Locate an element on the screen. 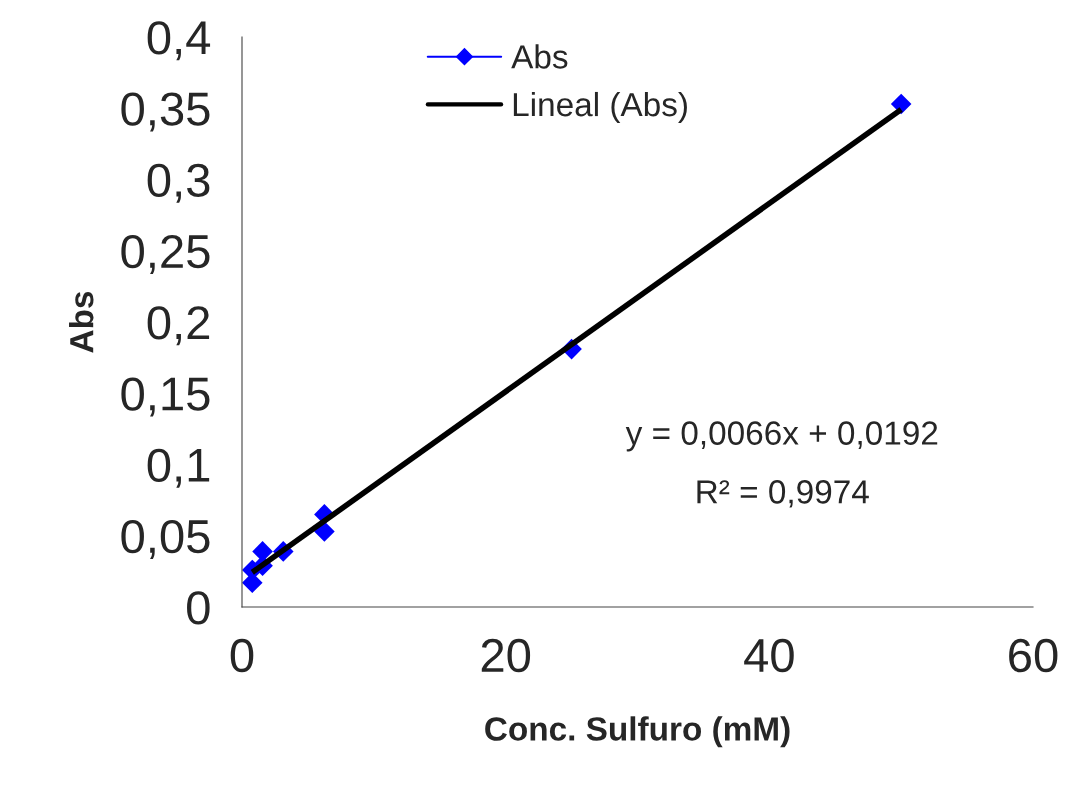 This screenshot has height=793, width=1072. y-tick-label: 0,35 is located at coordinates (165, 112).